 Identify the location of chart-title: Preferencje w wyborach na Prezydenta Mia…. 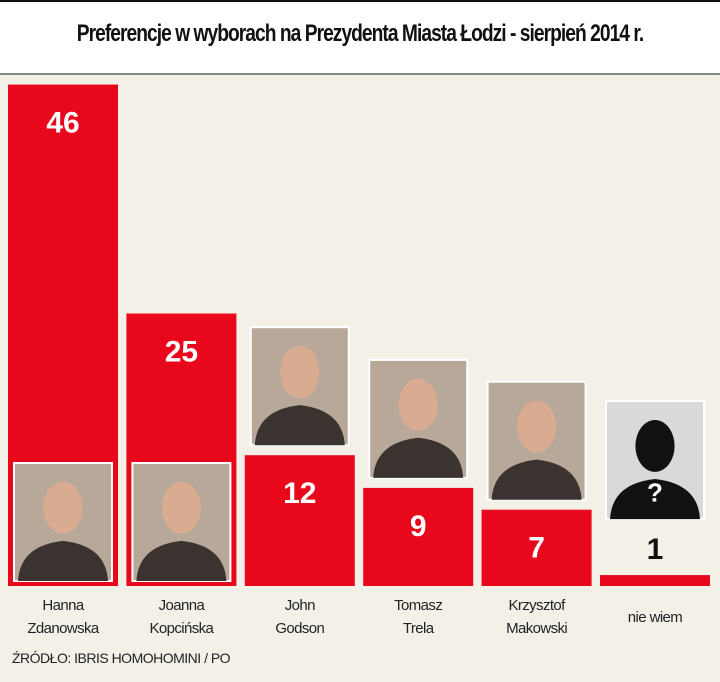
(360, 33).